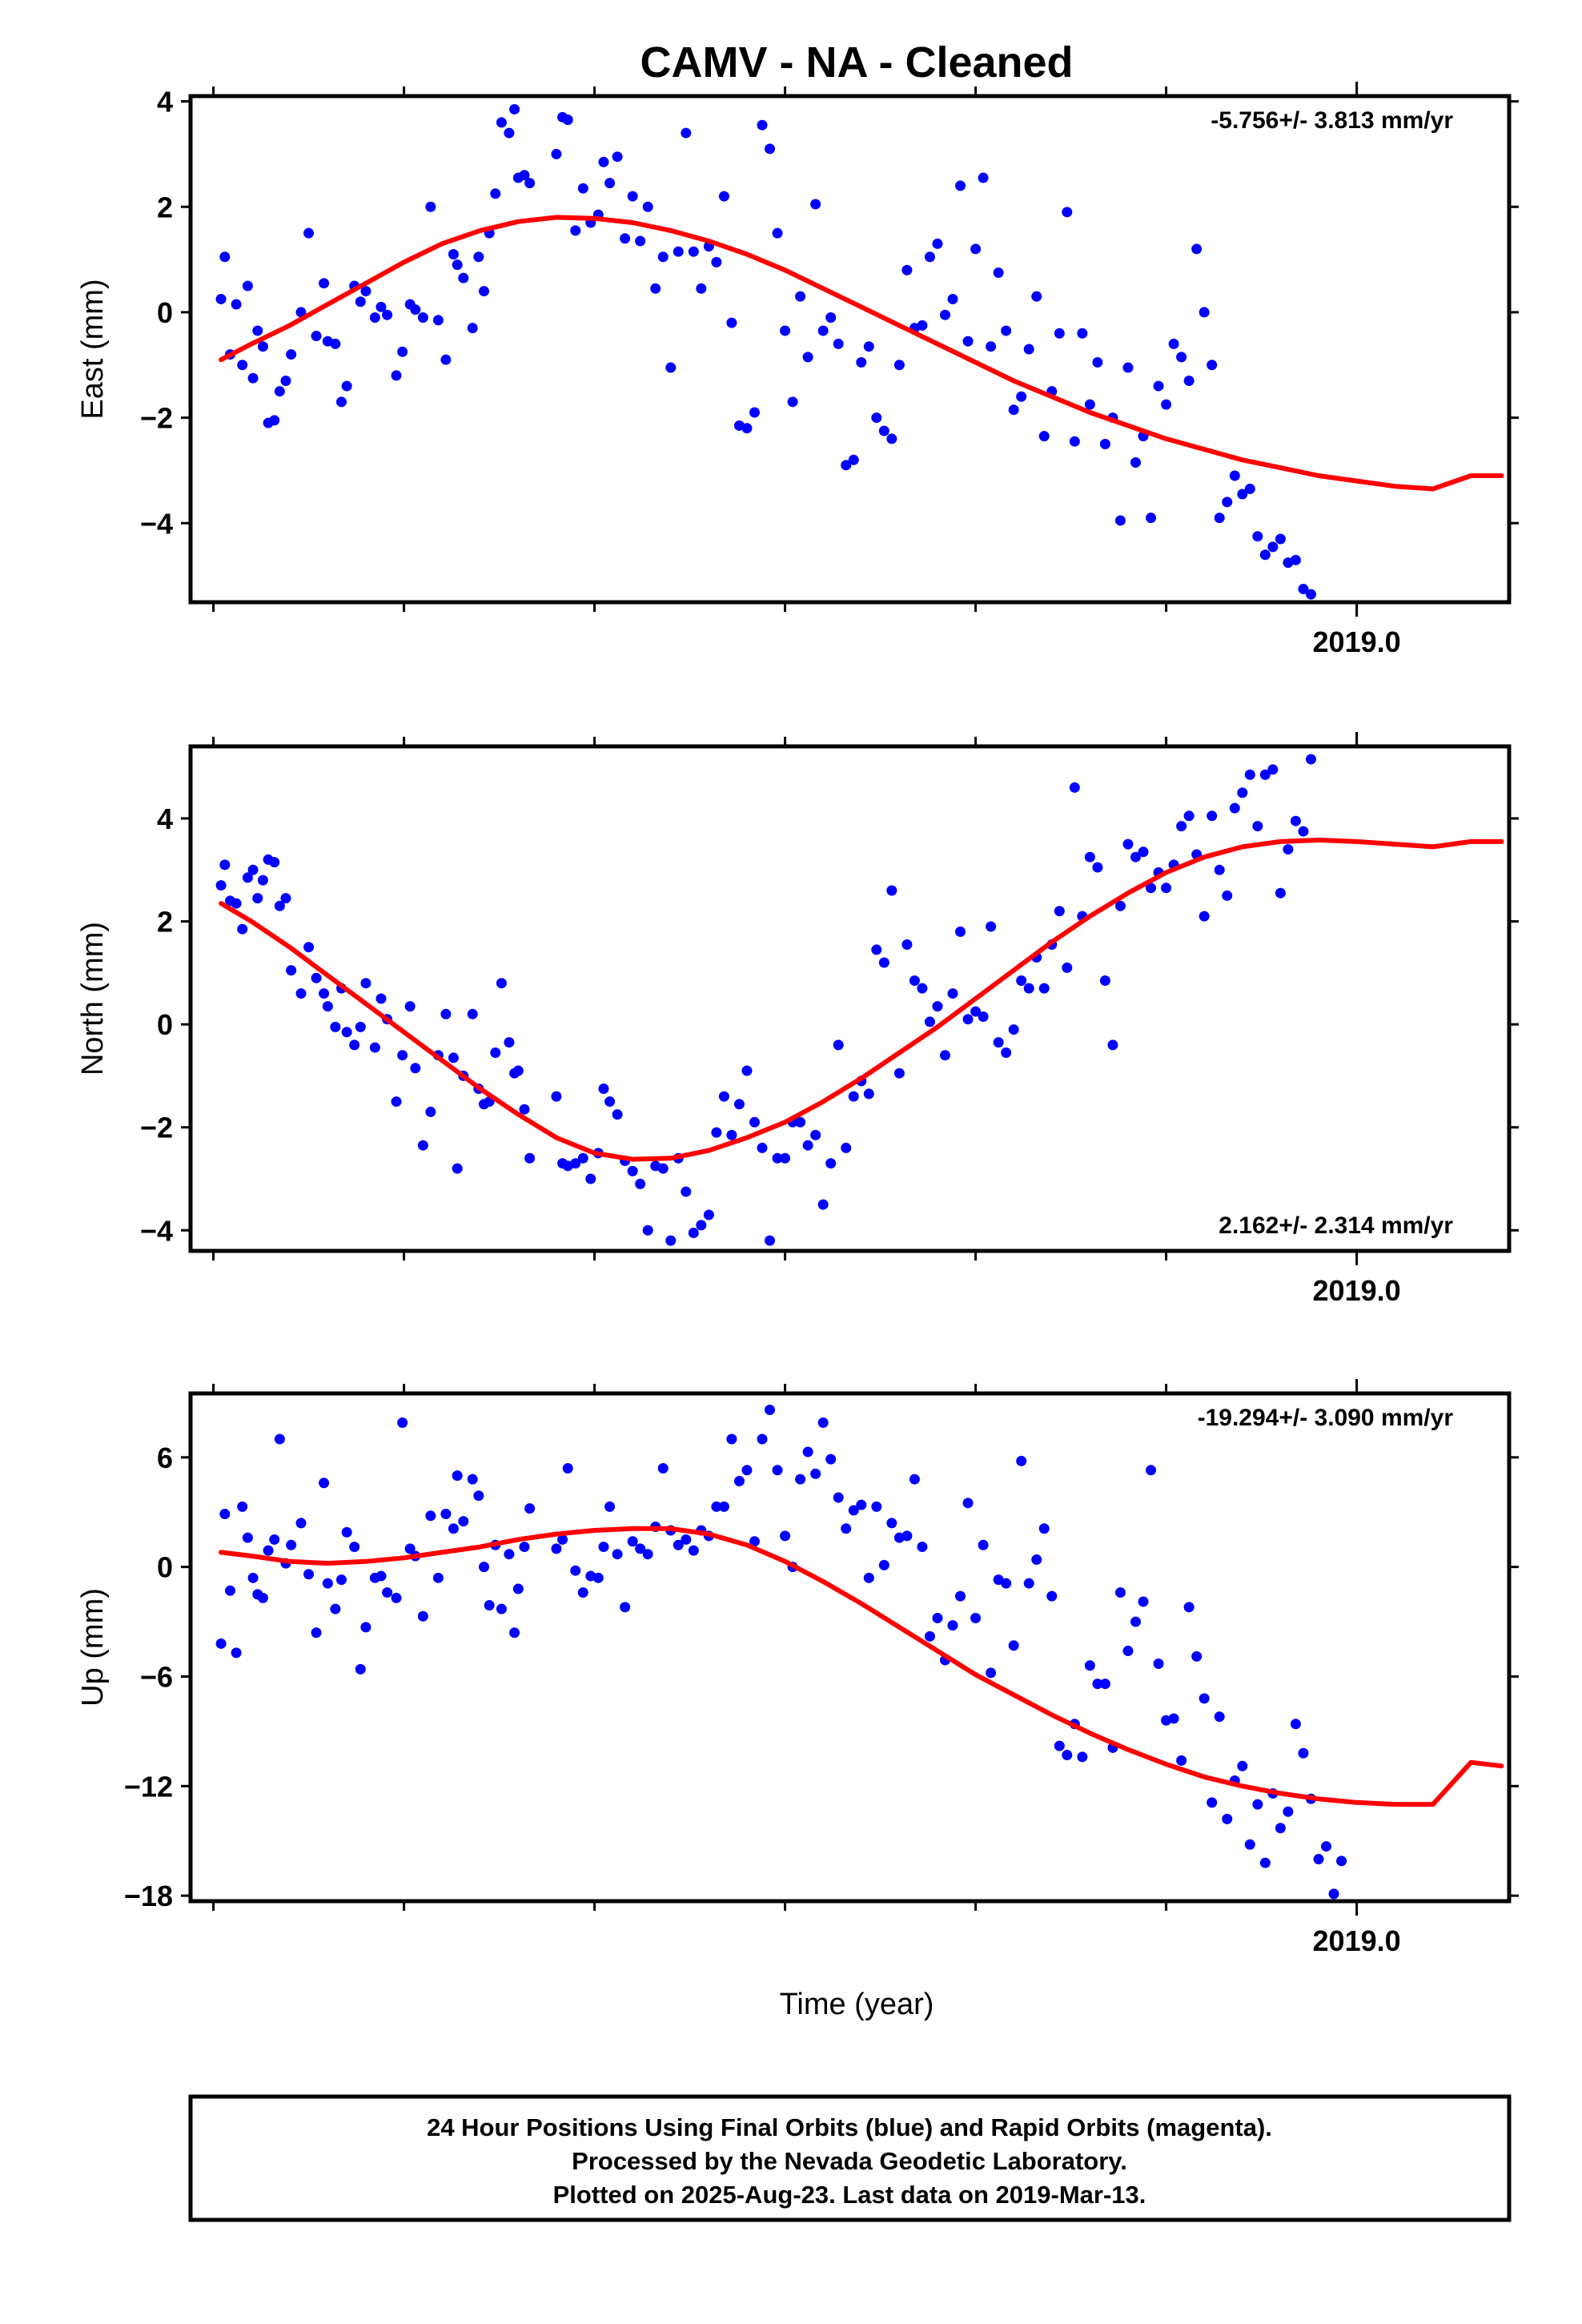 The width and height of the screenshot is (1582, 2324). What do you see at coordinates (850, 2158) in the screenshot?
I see `footer-box` at bounding box center [850, 2158].